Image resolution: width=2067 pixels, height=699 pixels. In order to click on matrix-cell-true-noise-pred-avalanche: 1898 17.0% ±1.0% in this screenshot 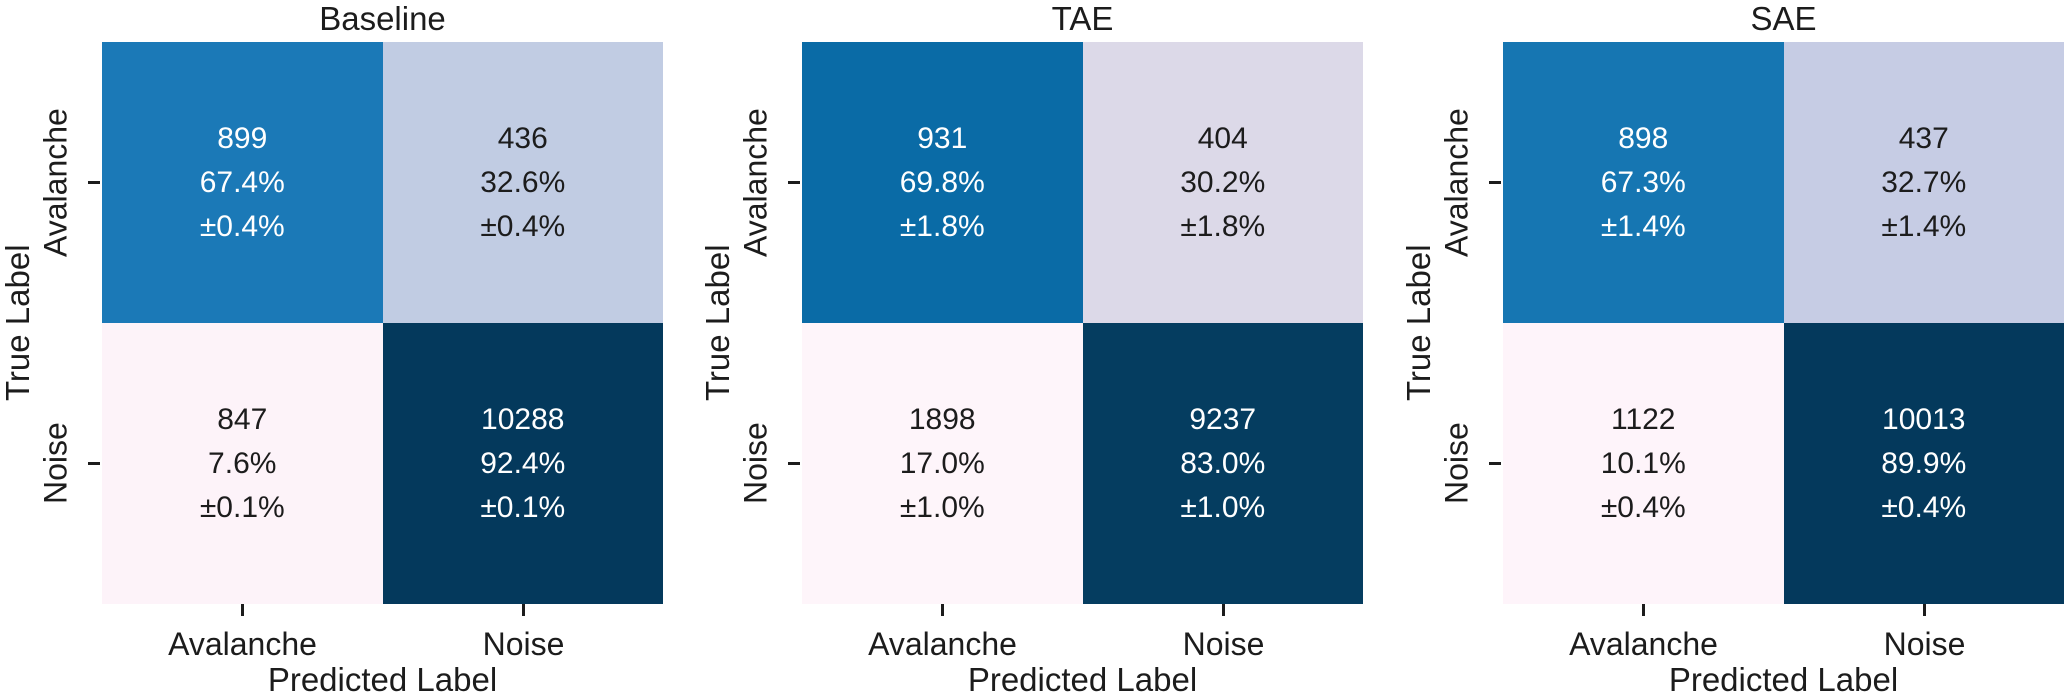, I will do `click(942, 463)`.